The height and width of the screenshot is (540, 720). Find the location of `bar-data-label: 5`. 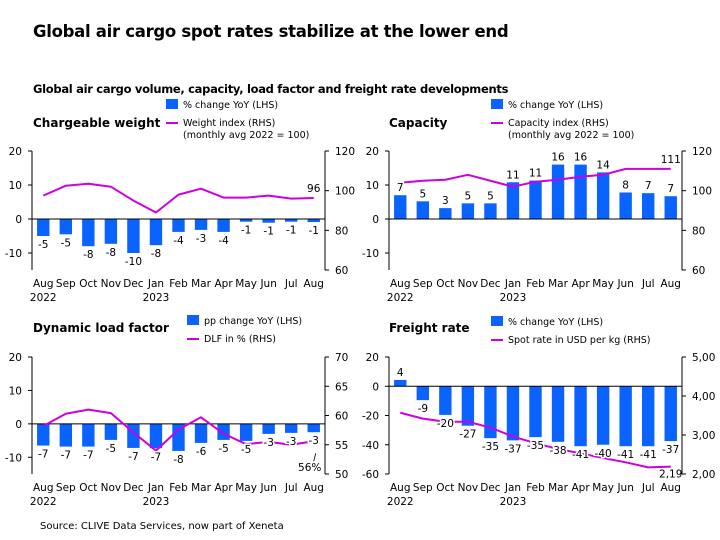

bar-data-label: 5 is located at coordinates (490, 196).